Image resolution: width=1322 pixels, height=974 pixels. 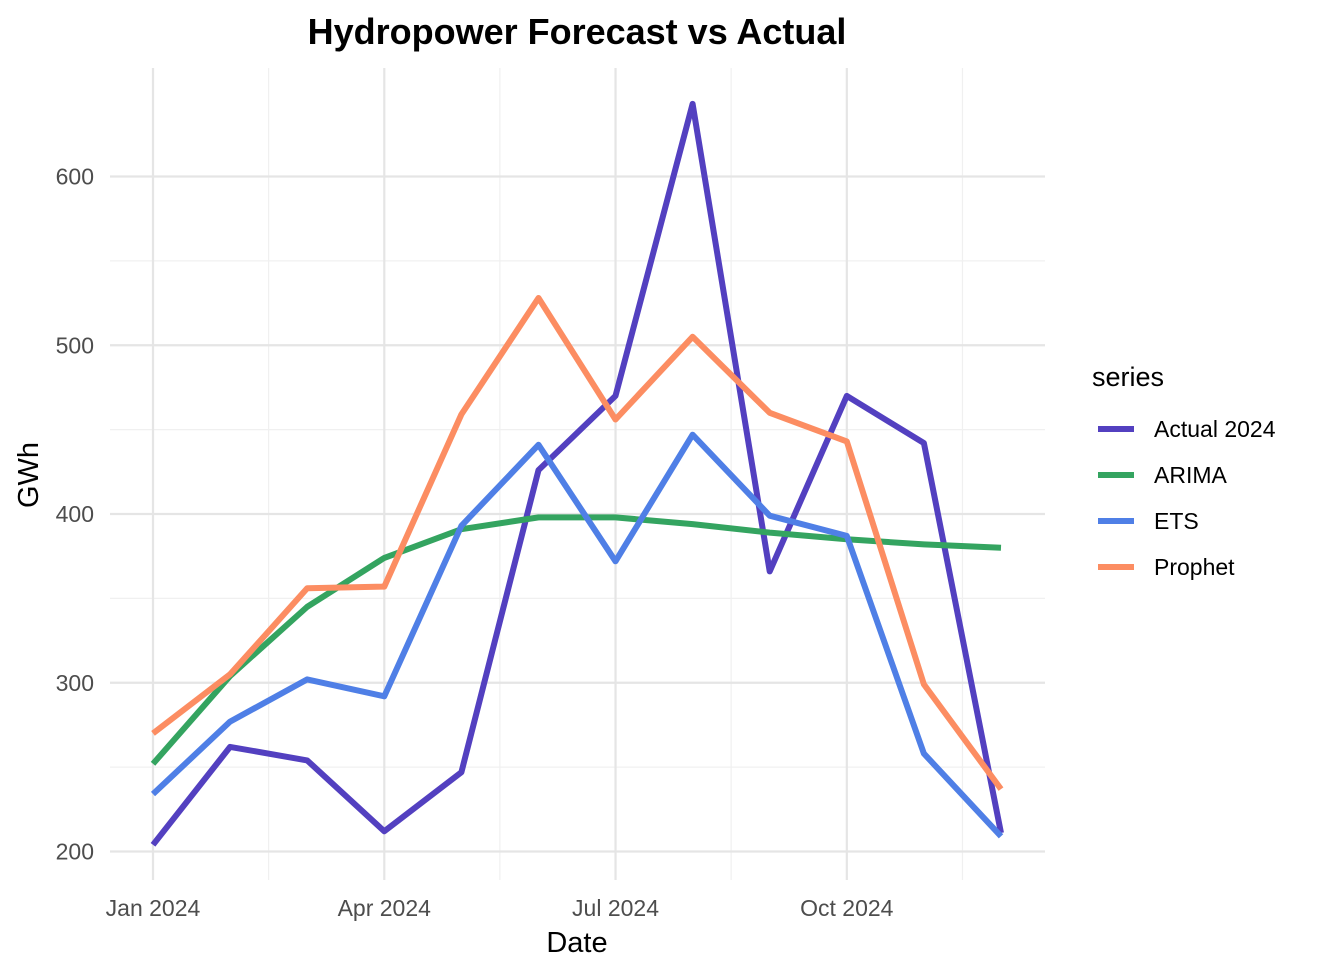 I want to click on y-tick-label: 400, so click(x=75, y=514).